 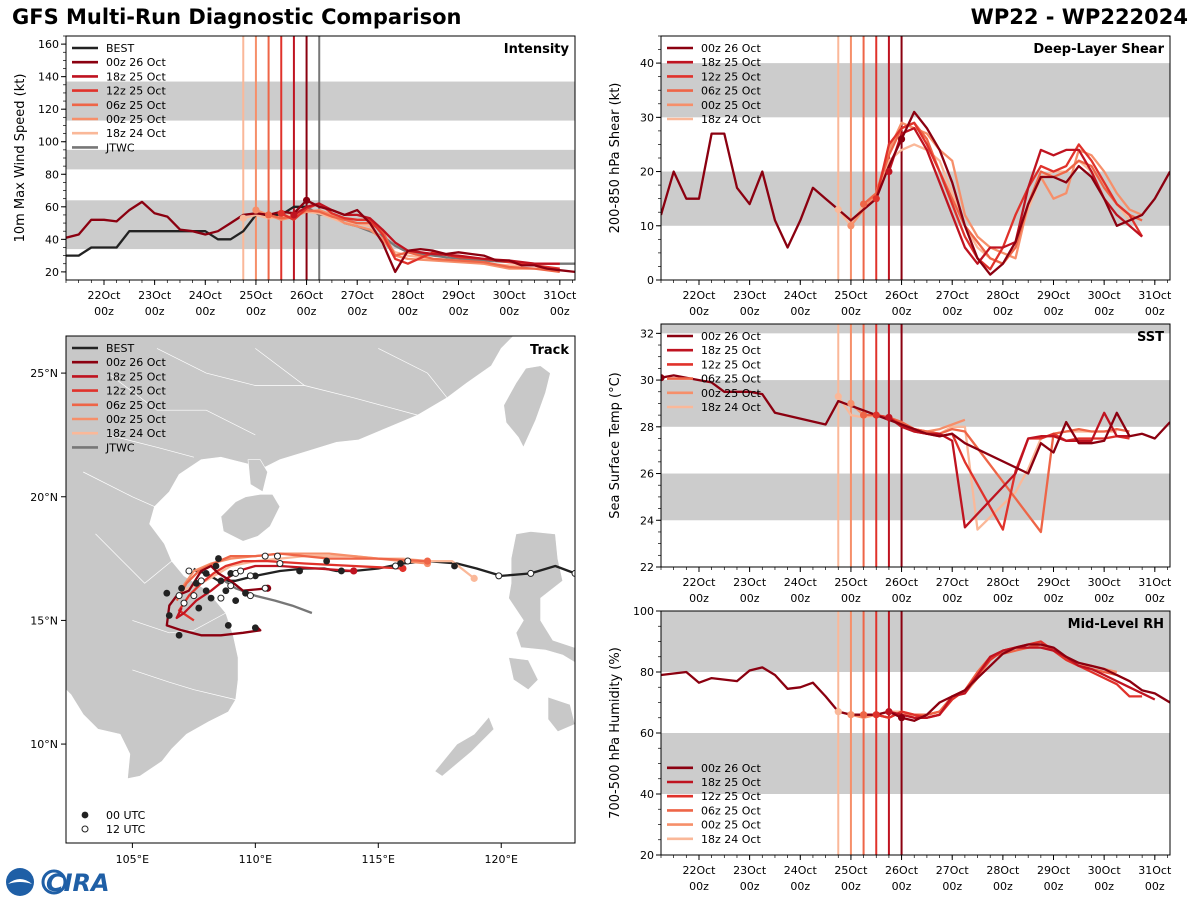 I want to click on legend-label: 06z 25 Oct, so click(x=731, y=810).